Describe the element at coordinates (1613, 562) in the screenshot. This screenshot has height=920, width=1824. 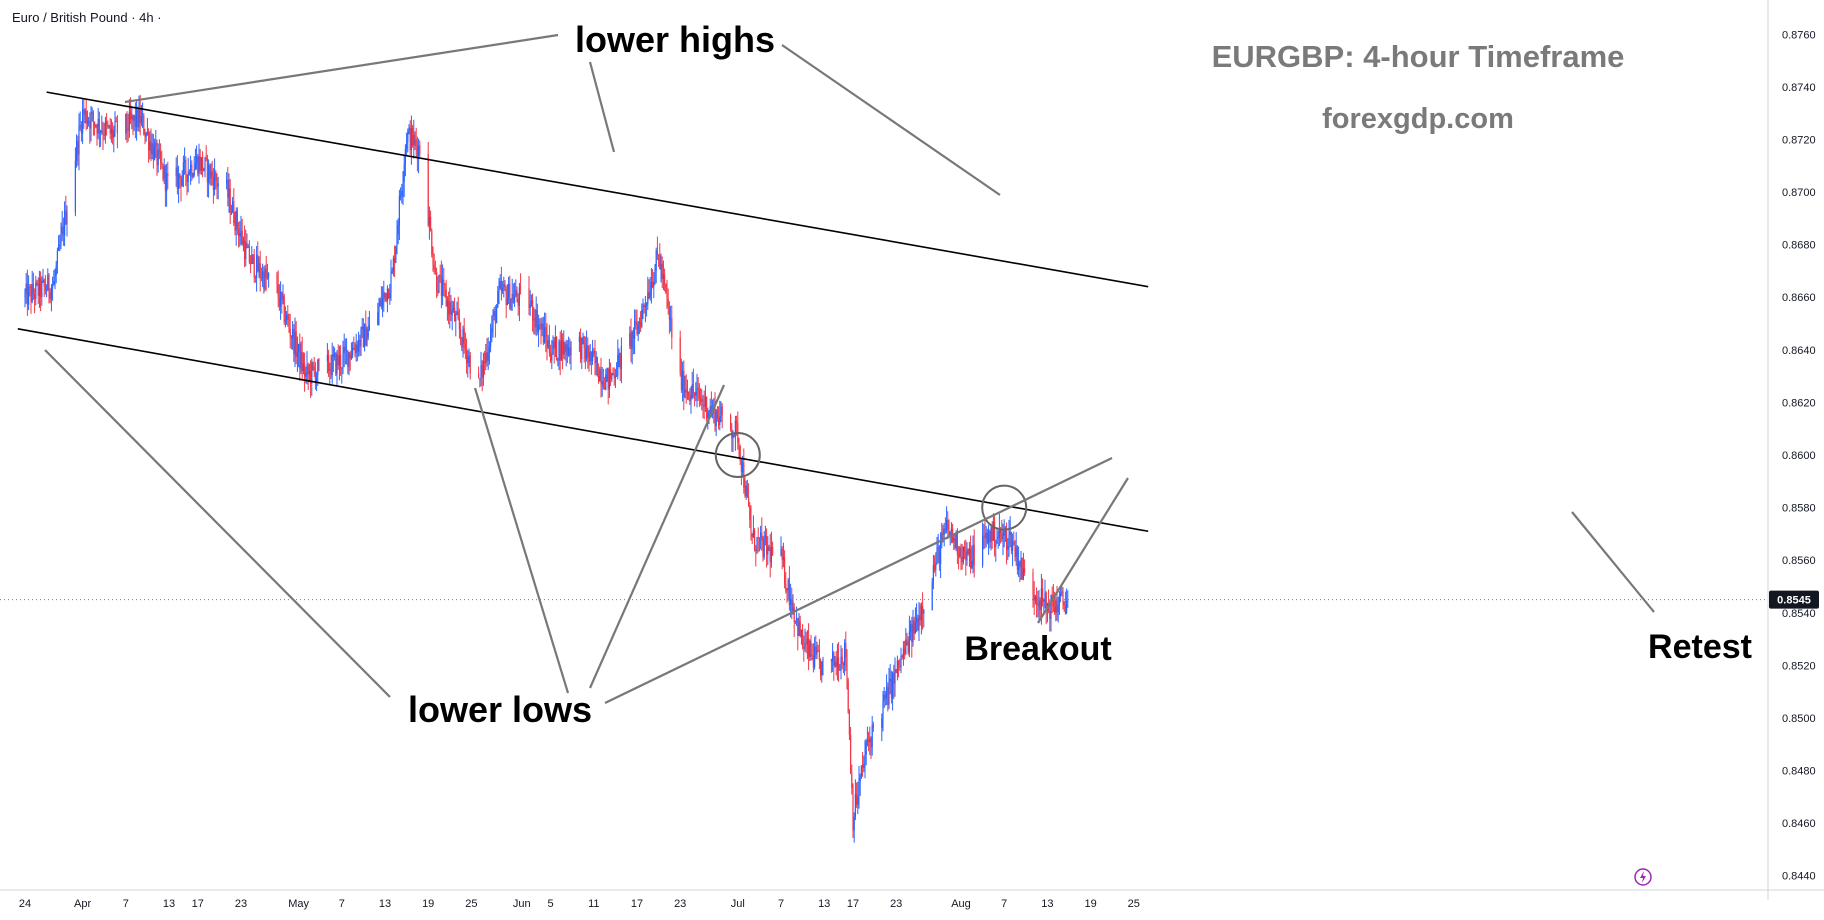
I see `annotation-pointer` at that location.